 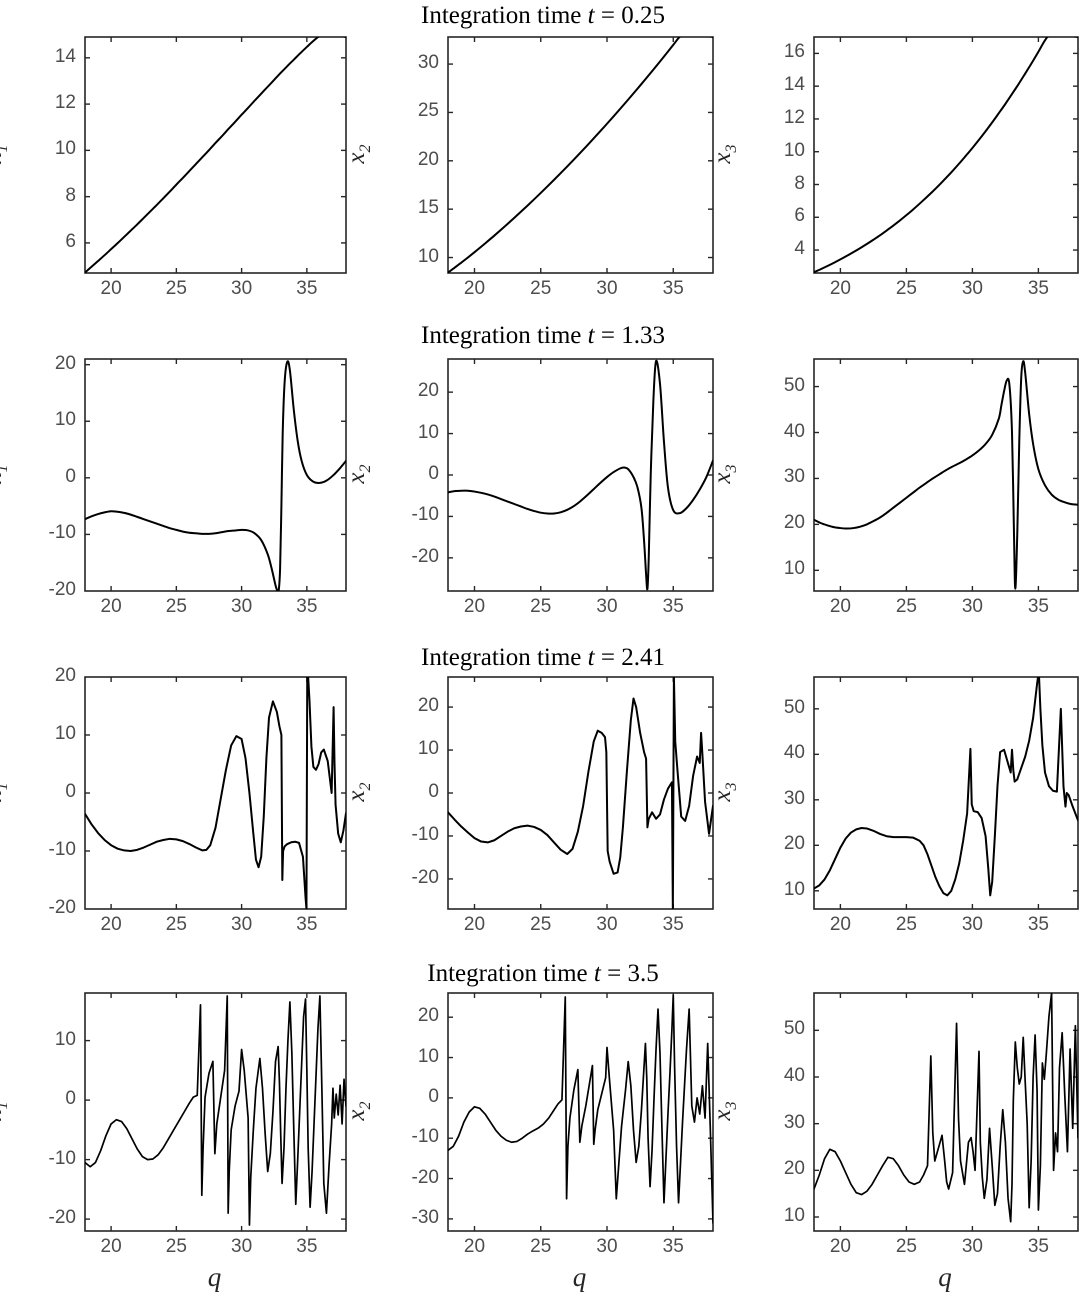 What do you see at coordinates (579, 1277) in the screenshot?
I see `x-axis-label-c2: q` at bounding box center [579, 1277].